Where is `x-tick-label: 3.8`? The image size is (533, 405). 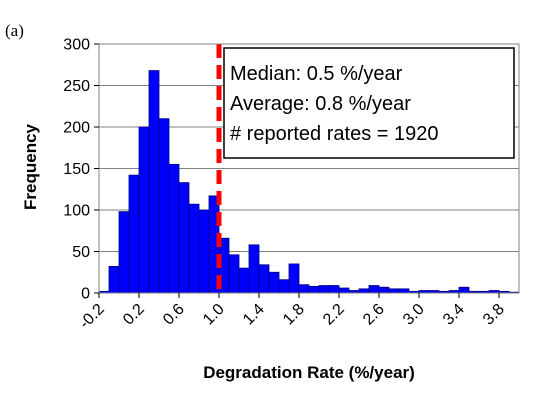 x-tick-label: 3.8 is located at coordinates (494, 315).